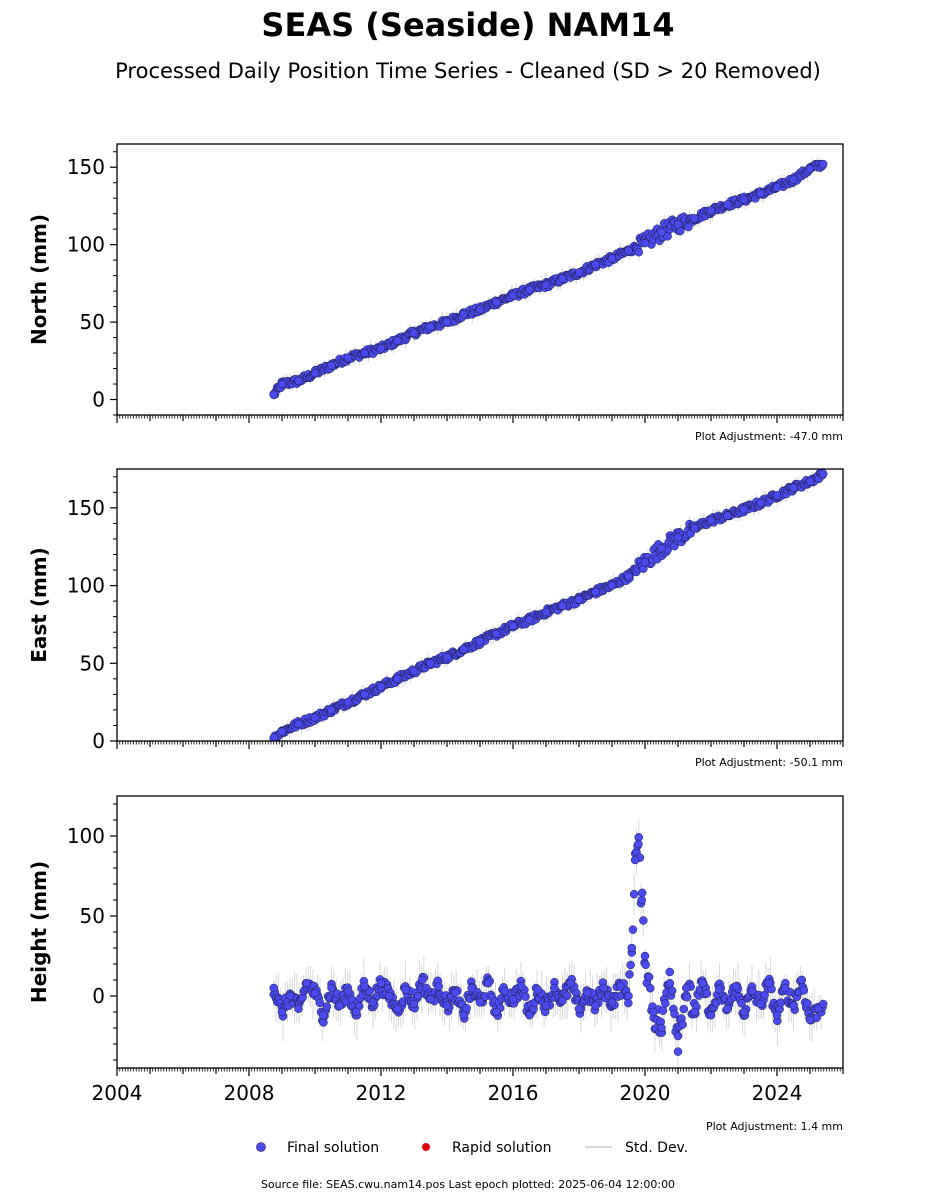 The height and width of the screenshot is (1200, 937). What do you see at coordinates (98, 400) in the screenshot?
I see `y-tick-label: 0` at bounding box center [98, 400].